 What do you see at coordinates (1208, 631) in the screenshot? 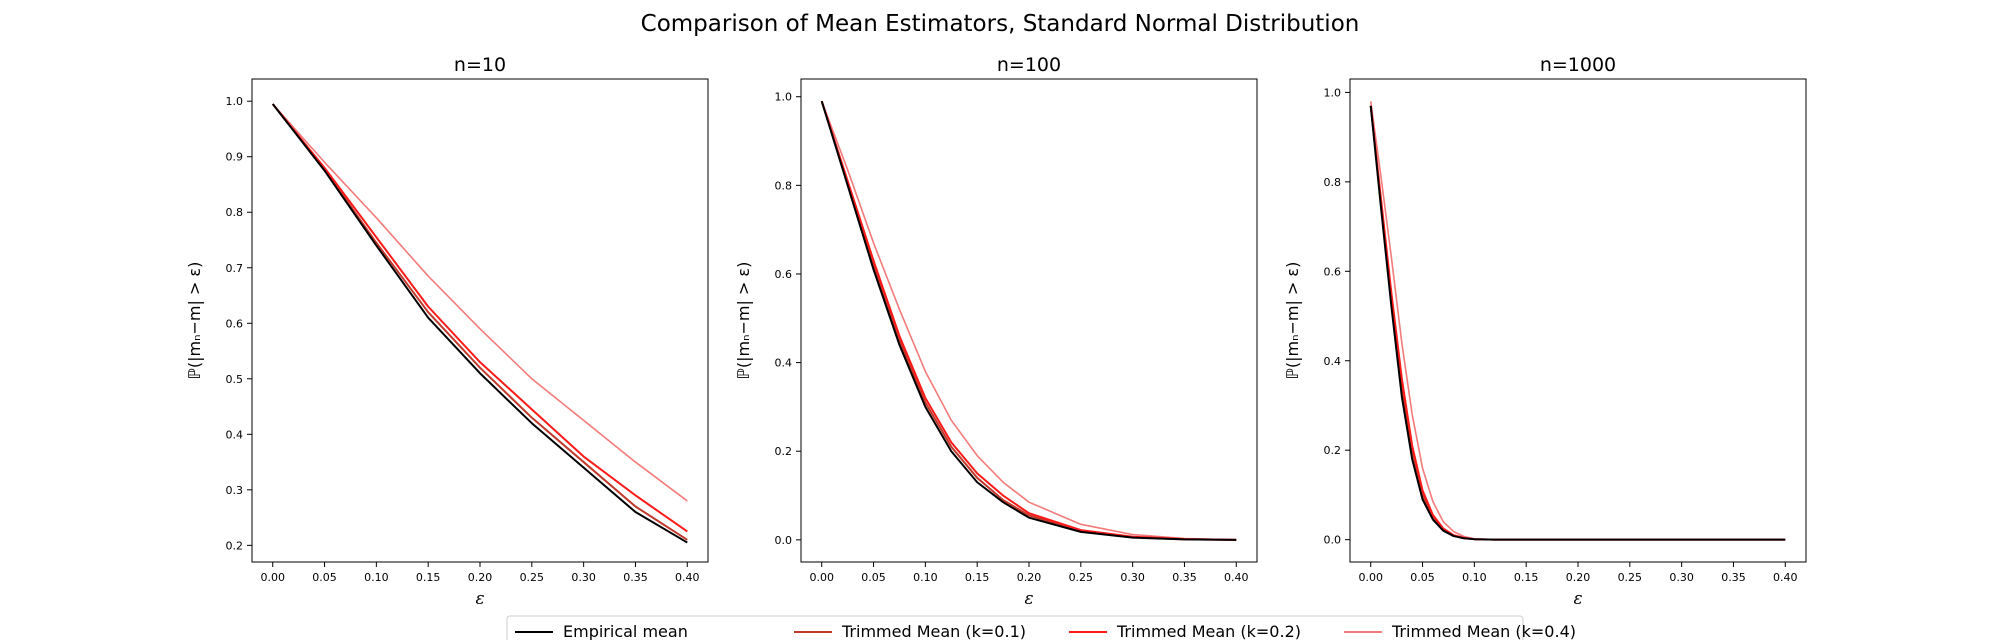
I see `legend-label: Trimmed Mean (k=0.2)` at bounding box center [1208, 631].